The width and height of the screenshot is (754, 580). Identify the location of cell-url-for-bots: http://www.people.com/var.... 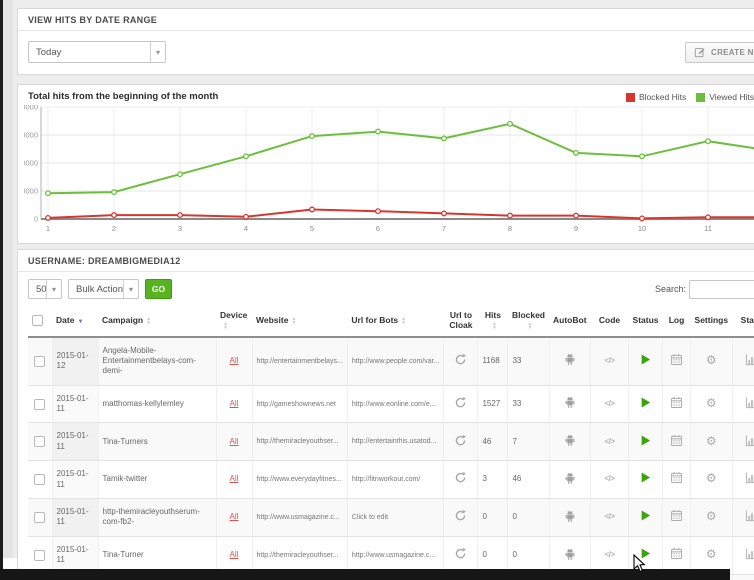
(396, 361).